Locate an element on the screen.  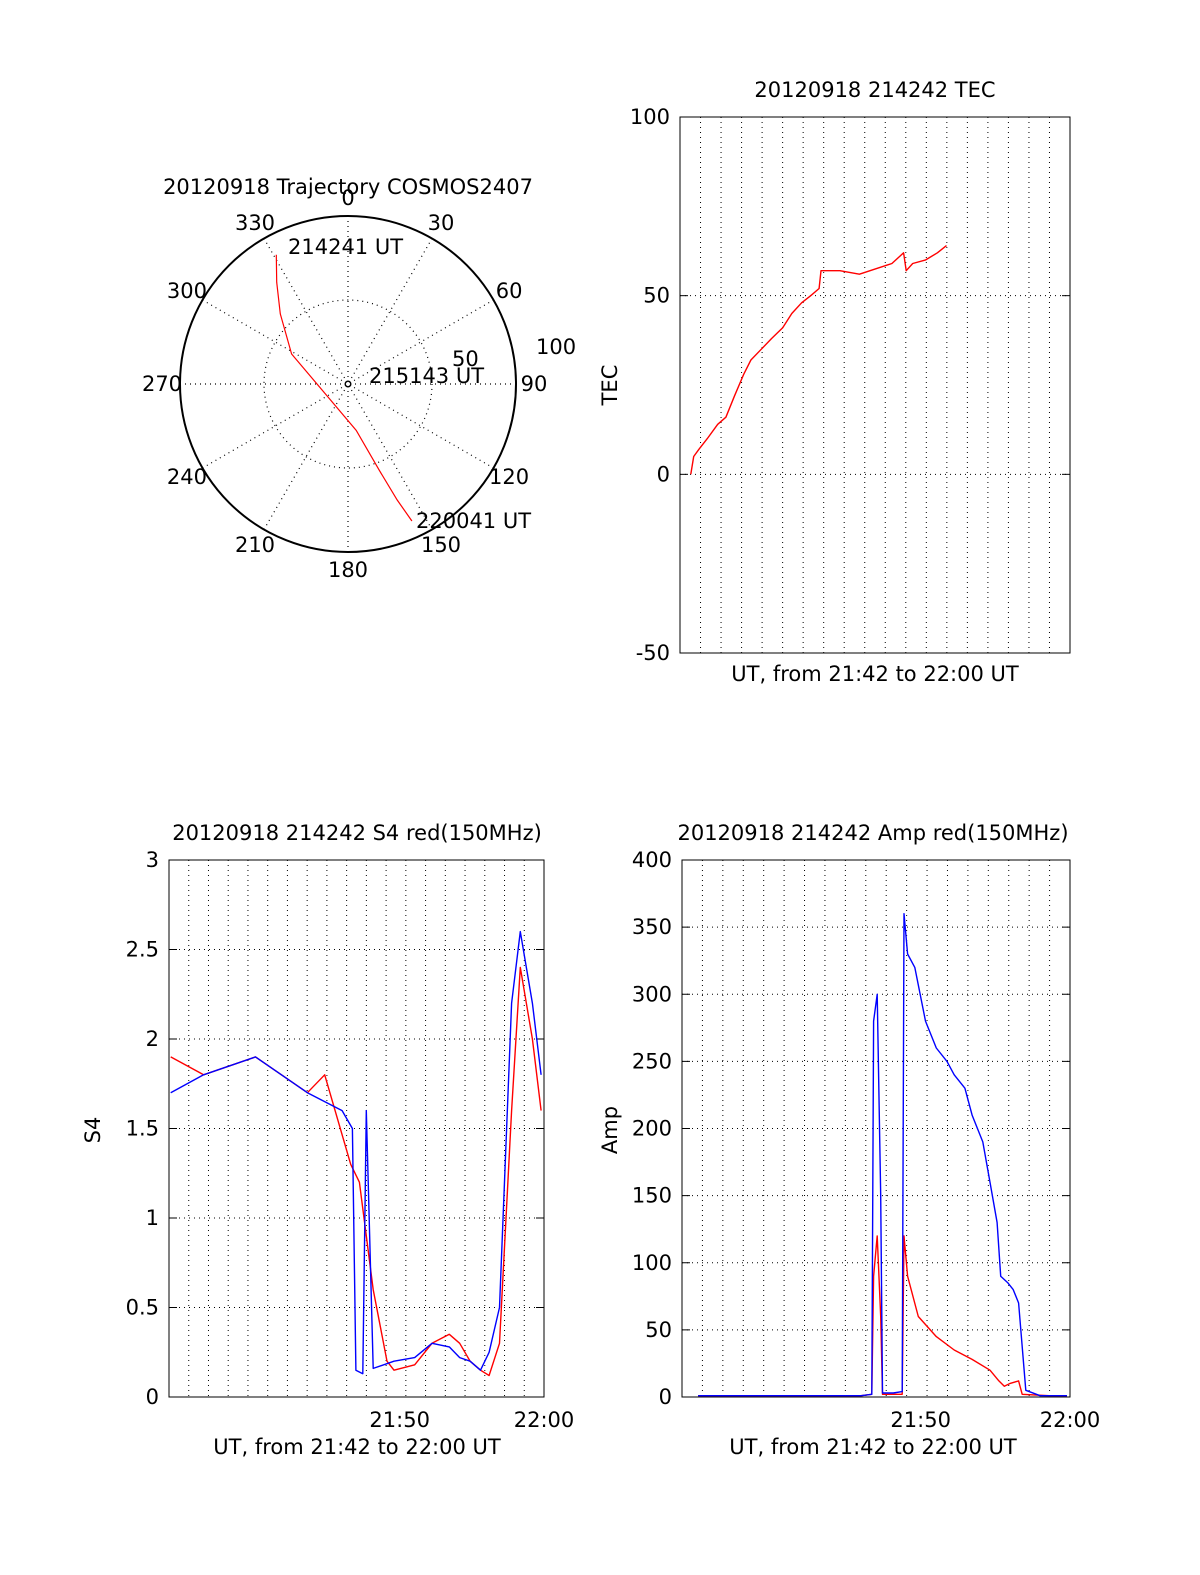
amp-y-axis-label: Amp is located at coordinates (610, 1130).